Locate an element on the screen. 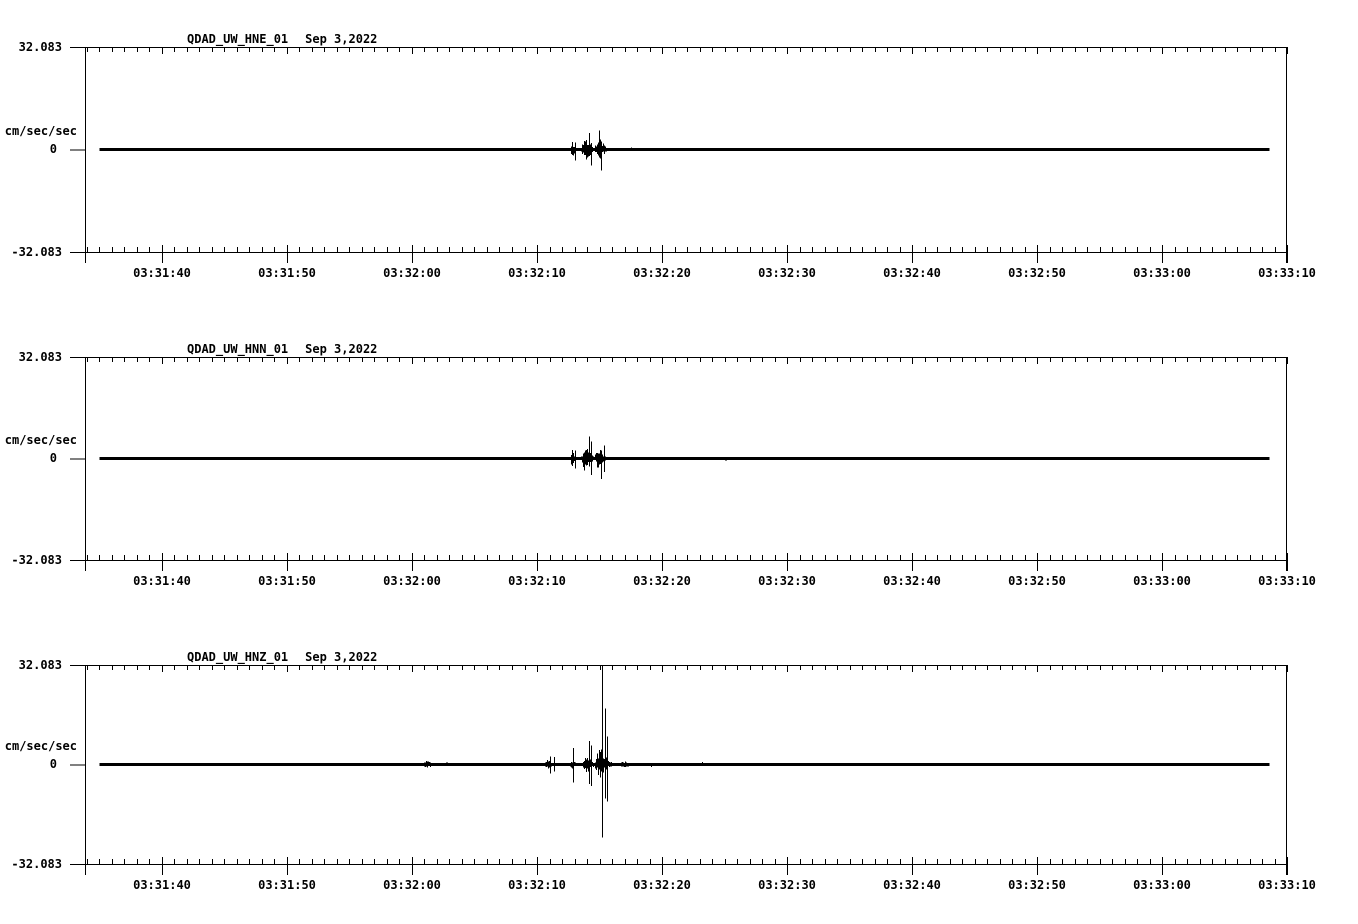  panel-title-hnn: QDAD_UW_HNN_01 Sep 3,2022 is located at coordinates (282, 349).